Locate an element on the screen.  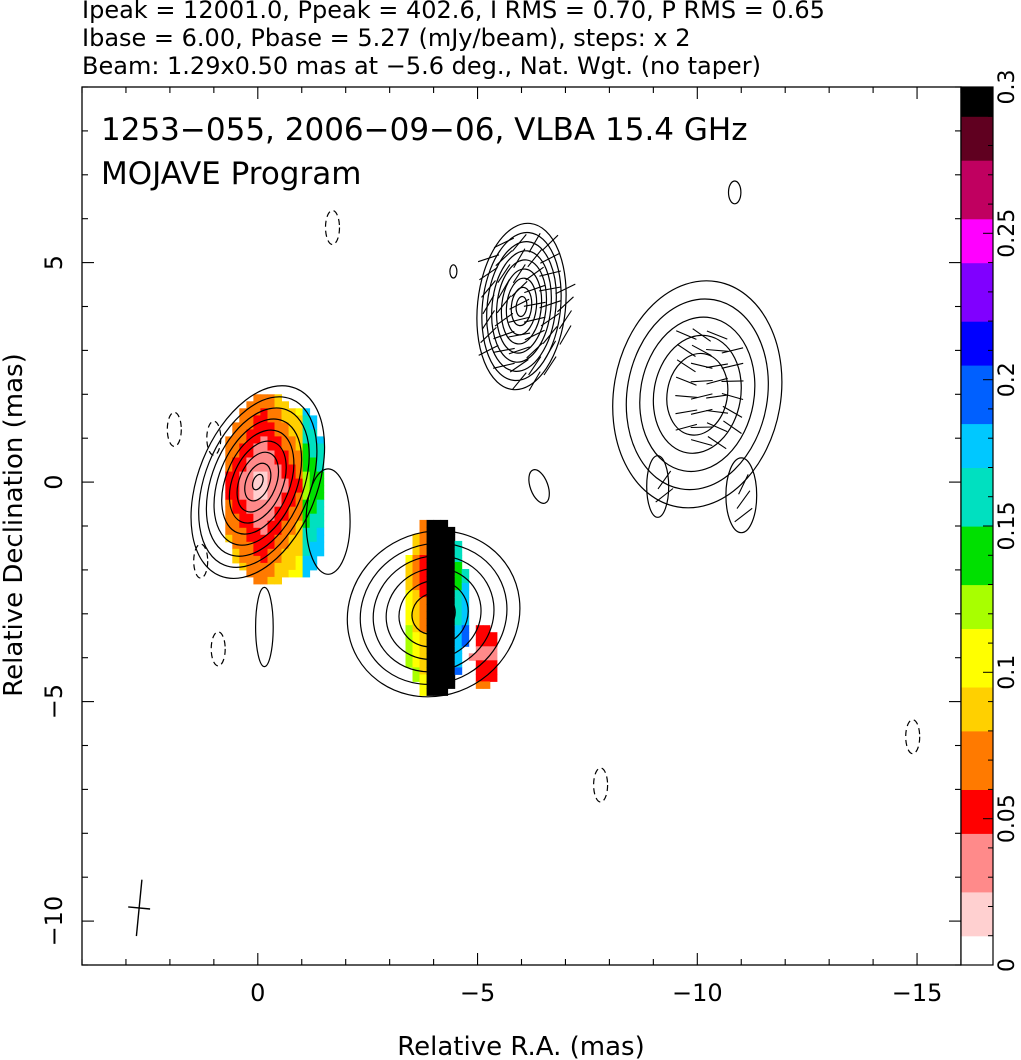
contour-inner-jet is located at coordinates (433, 614).